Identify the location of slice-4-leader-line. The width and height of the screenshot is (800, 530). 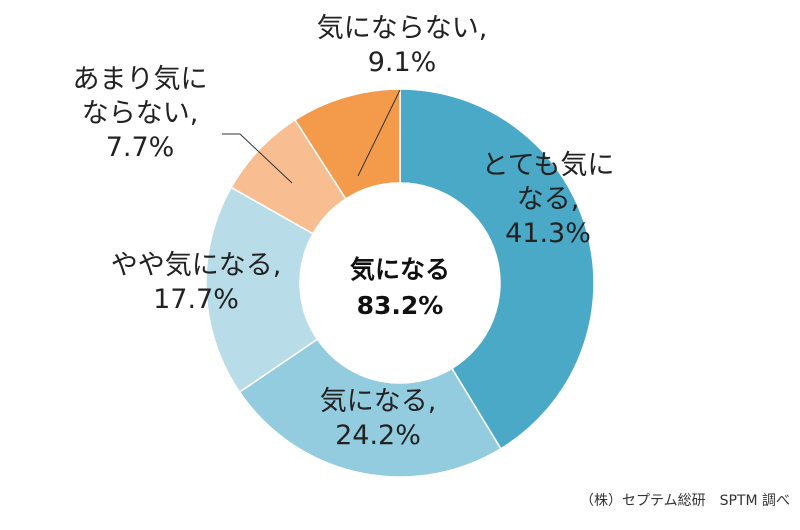
(257, 158).